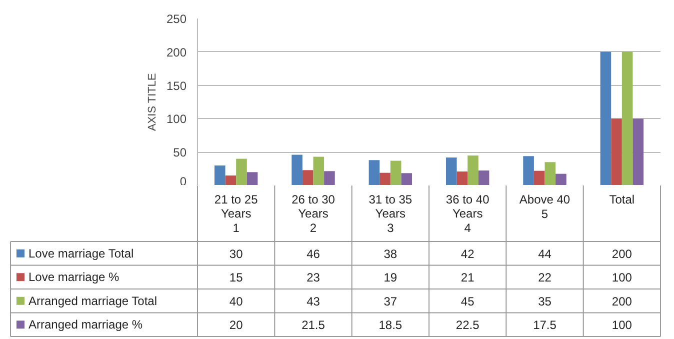 This screenshot has width=674, height=339. Describe the element at coordinates (468, 325) in the screenshot. I see `data-label: 22.5` at that location.